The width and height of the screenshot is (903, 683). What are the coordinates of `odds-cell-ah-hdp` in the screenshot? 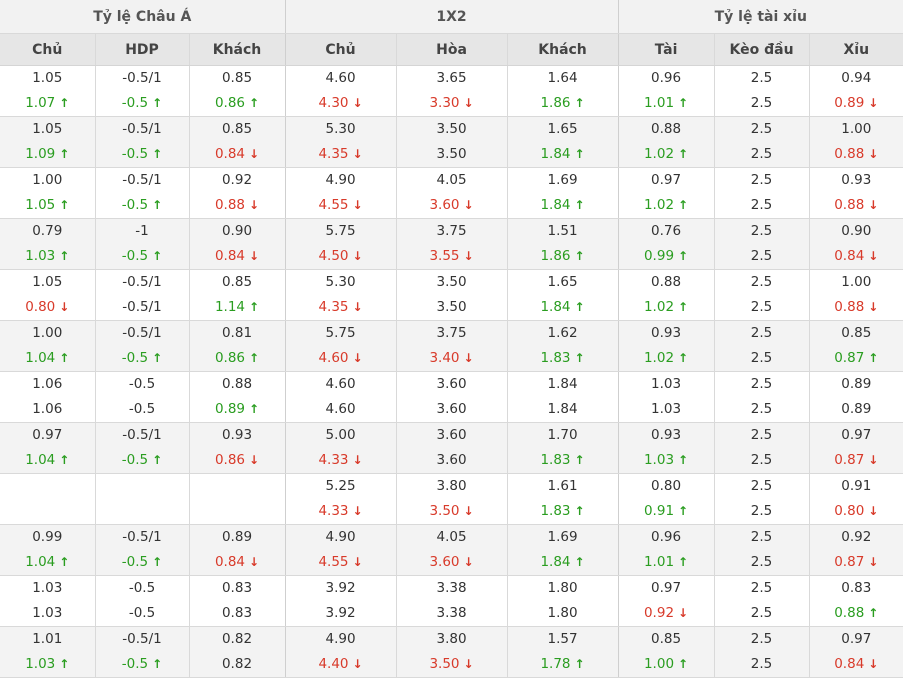 It's located at (141, 499).